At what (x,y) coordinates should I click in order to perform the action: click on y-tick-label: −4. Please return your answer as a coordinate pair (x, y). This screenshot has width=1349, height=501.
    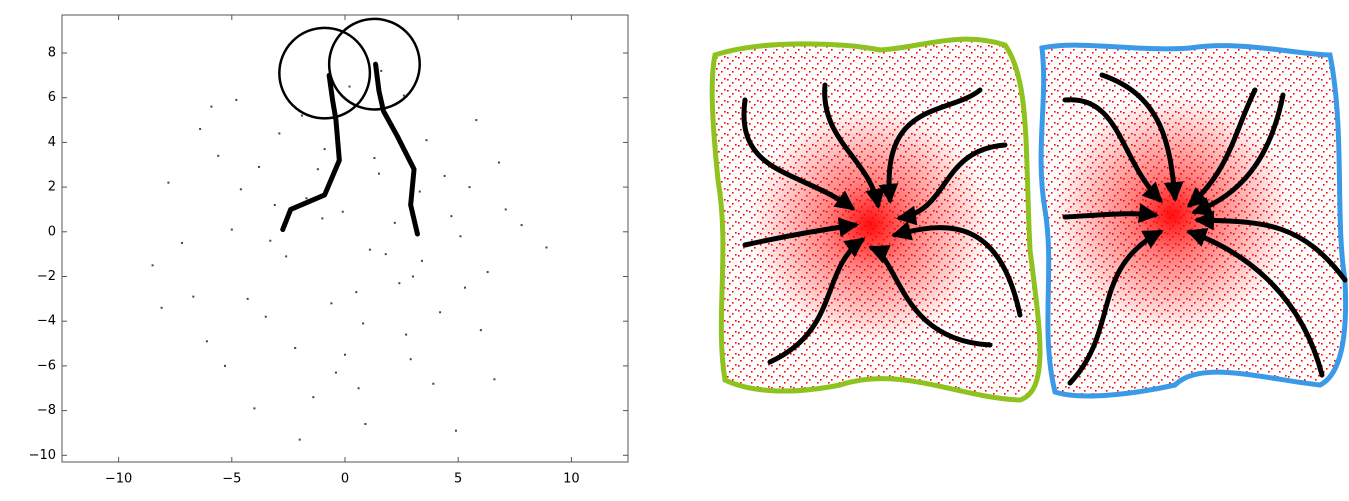
    Looking at the image, I should click on (46, 321).